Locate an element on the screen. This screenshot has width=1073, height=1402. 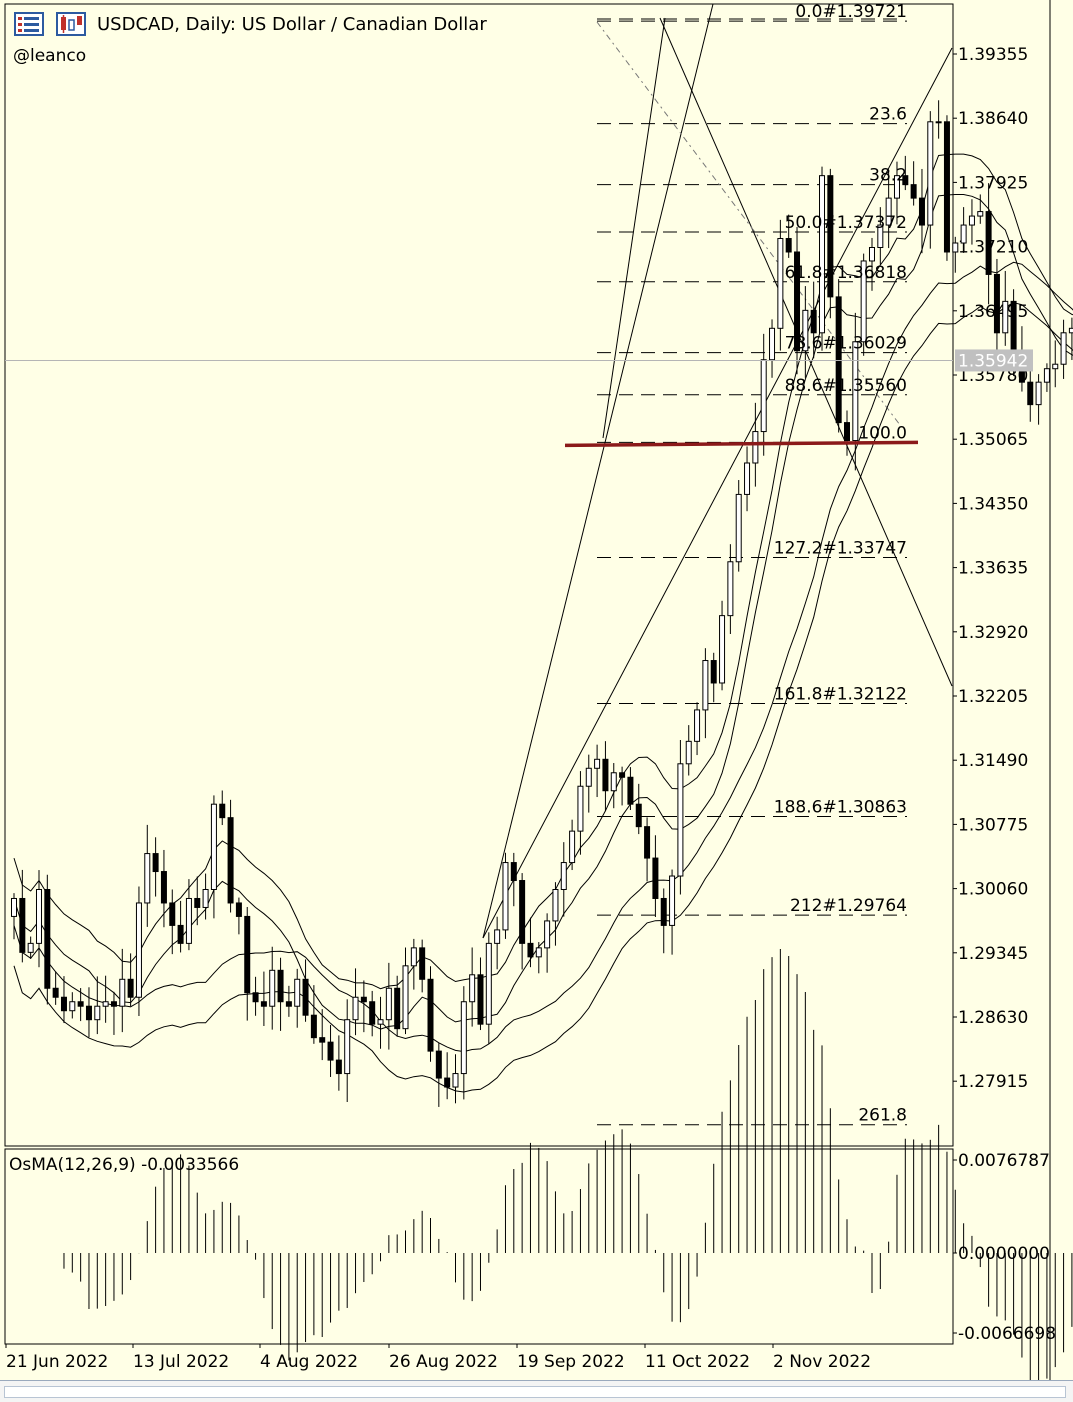
chart-author: @leanco is located at coordinates (49, 56).